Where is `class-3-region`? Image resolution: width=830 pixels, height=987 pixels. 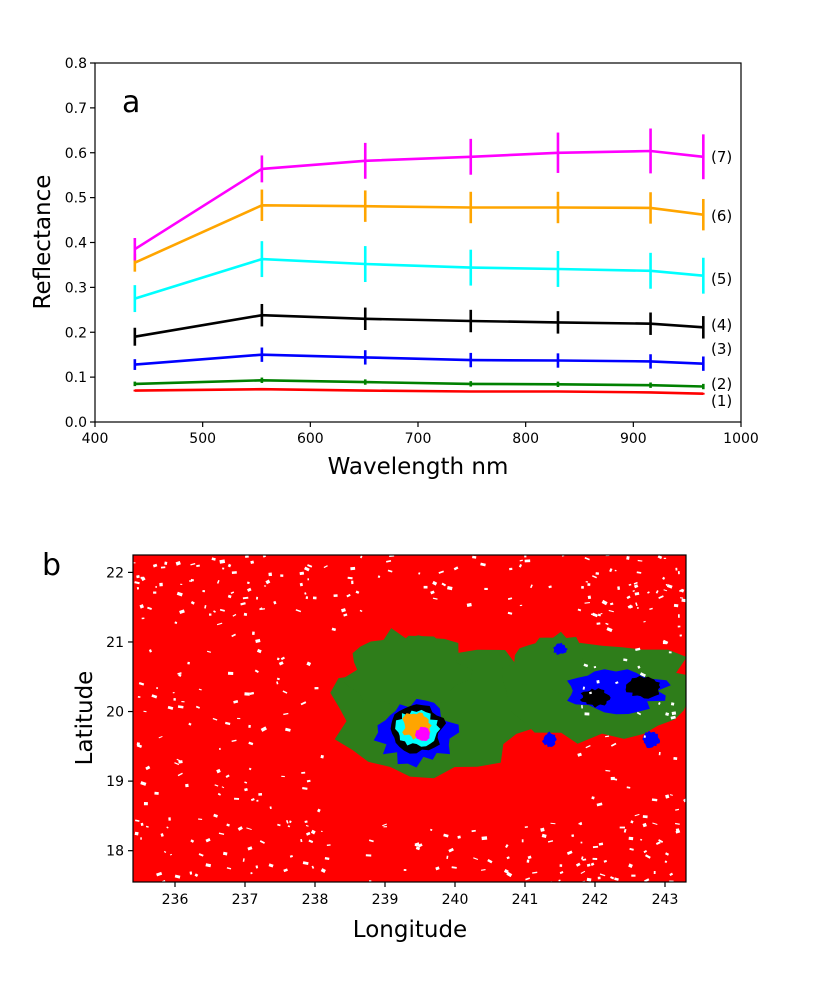 class-3-region is located at coordinates (651, 739).